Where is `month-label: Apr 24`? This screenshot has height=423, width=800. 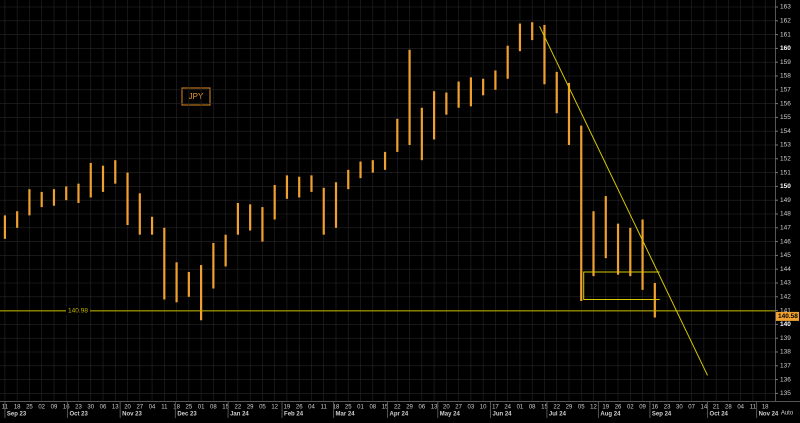
month-label: Apr 24 is located at coordinates (399, 415).